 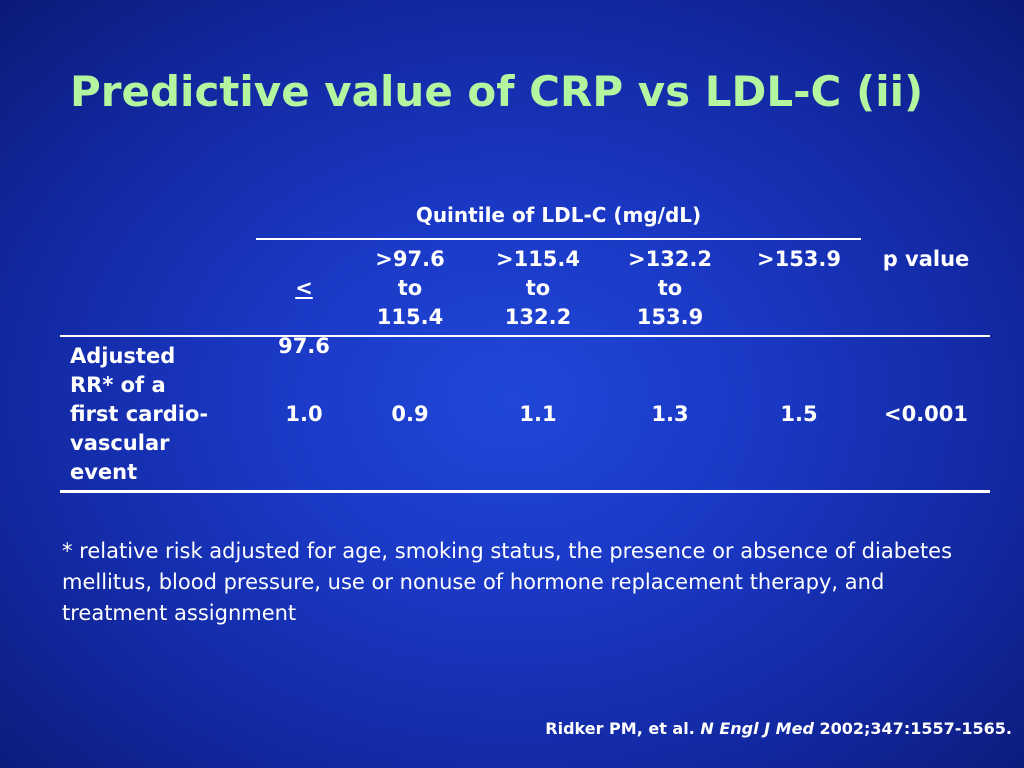 I want to click on table-bottom-rule, so click(x=525, y=491).